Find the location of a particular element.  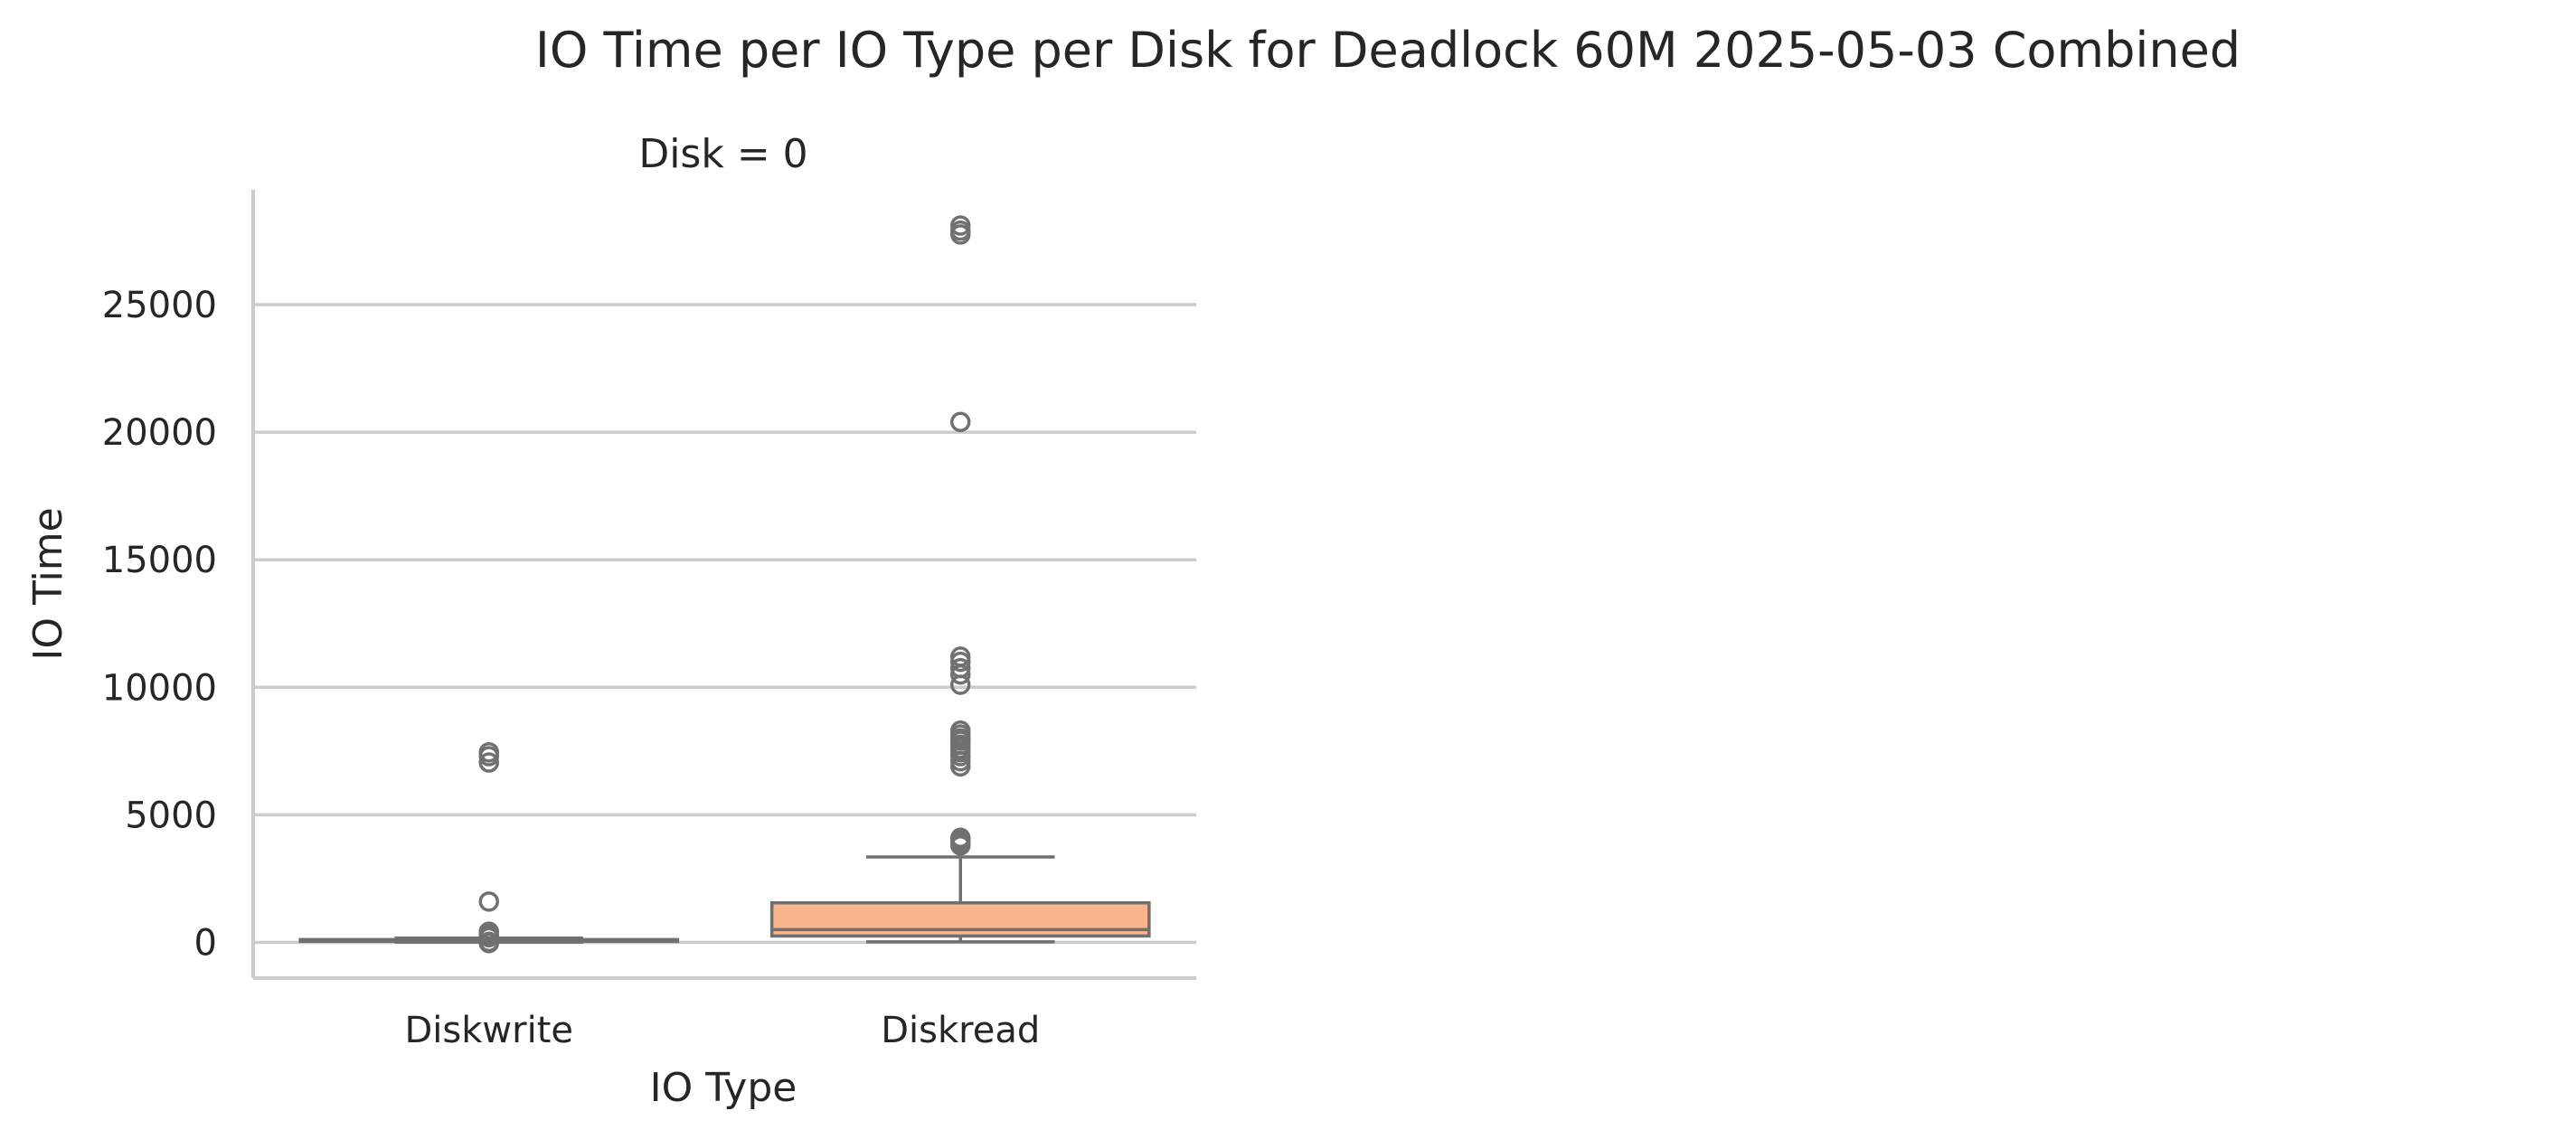

x-axis-label: IO Type is located at coordinates (723, 1088).